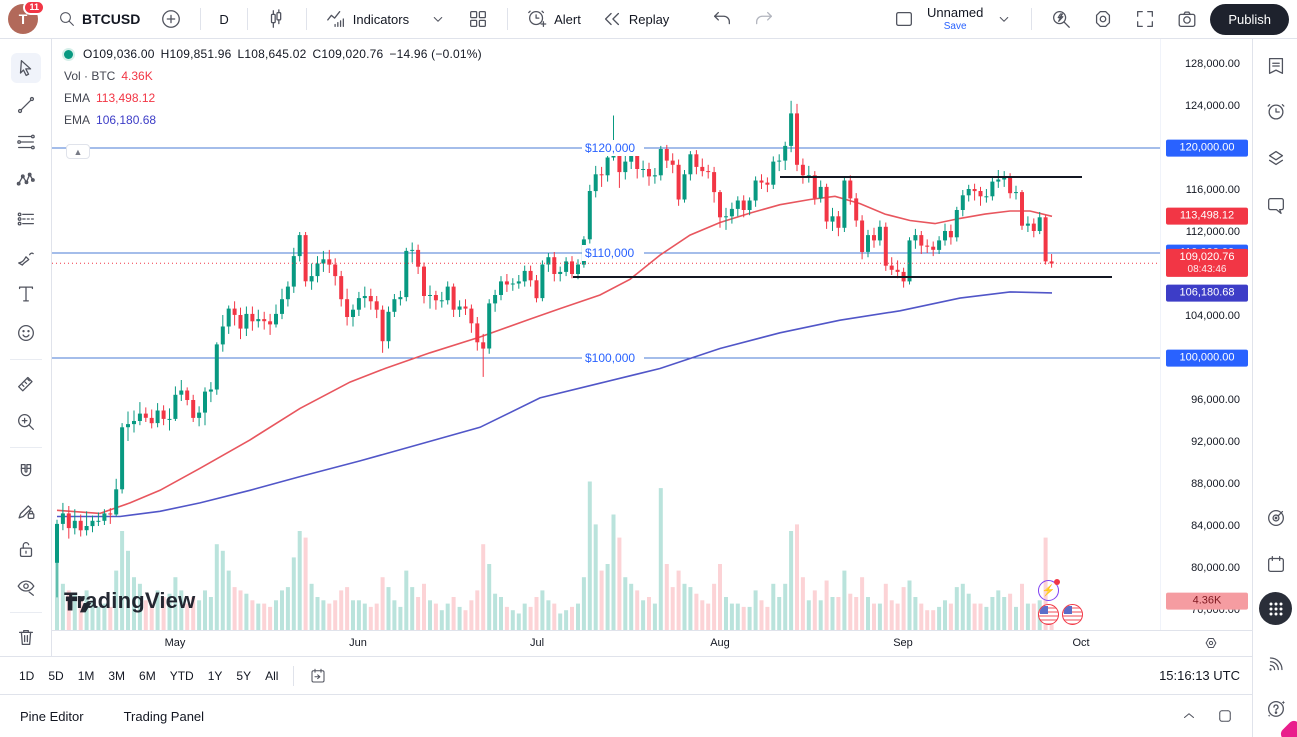 The image size is (1297, 737). Describe the element at coordinates (764, 19) in the screenshot. I see `redo-button` at that location.